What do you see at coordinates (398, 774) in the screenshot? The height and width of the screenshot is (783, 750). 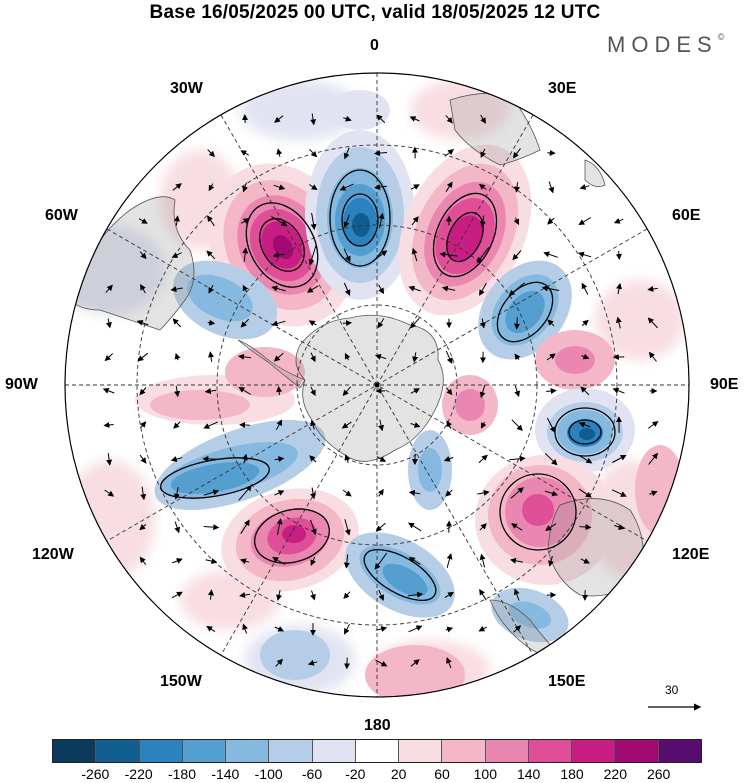 I see `colorbar-tick-label: 20` at bounding box center [398, 774].